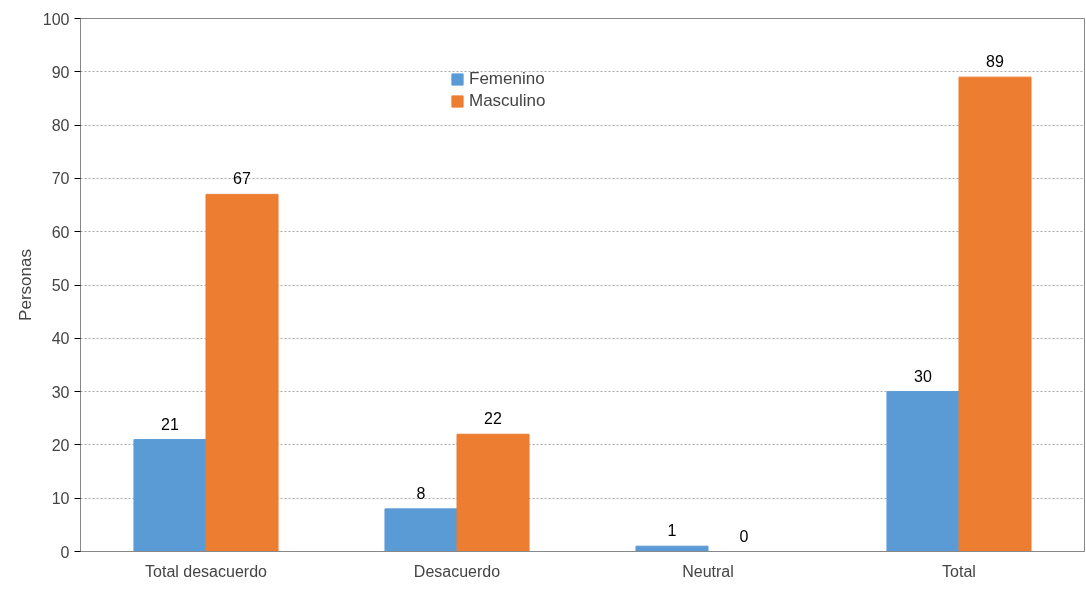 Image resolution: width=1086 pixels, height=591 pixels. I want to click on x-tick-label: Total desacuerdo, so click(206, 571).